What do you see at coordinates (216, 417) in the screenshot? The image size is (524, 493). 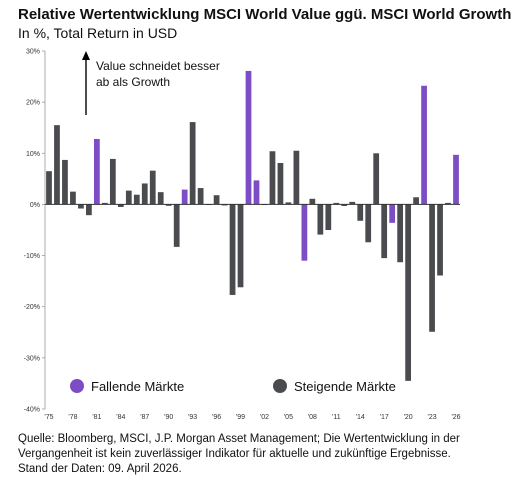 I see `x-tick-label: '96` at bounding box center [216, 417].